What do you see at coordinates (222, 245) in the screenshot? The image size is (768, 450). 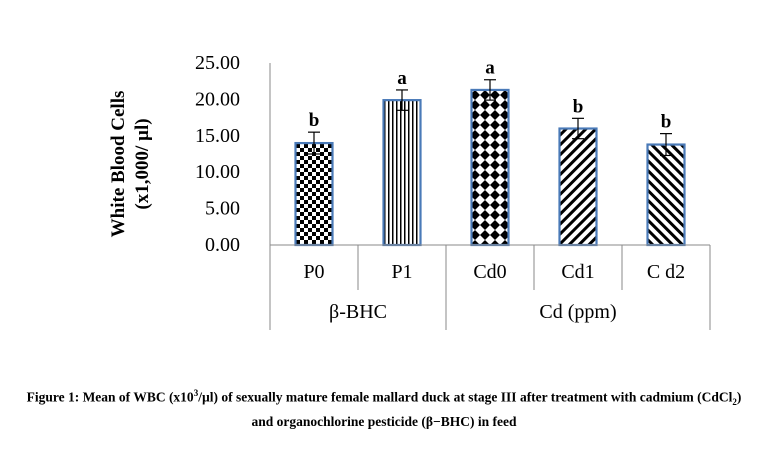 I see `y-tick-label-0: 0.00` at bounding box center [222, 245].